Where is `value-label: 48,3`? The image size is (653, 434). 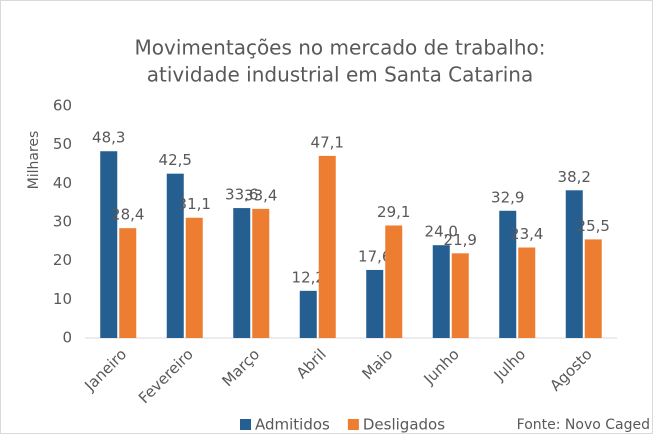 value-label: 48,3 is located at coordinates (108, 138).